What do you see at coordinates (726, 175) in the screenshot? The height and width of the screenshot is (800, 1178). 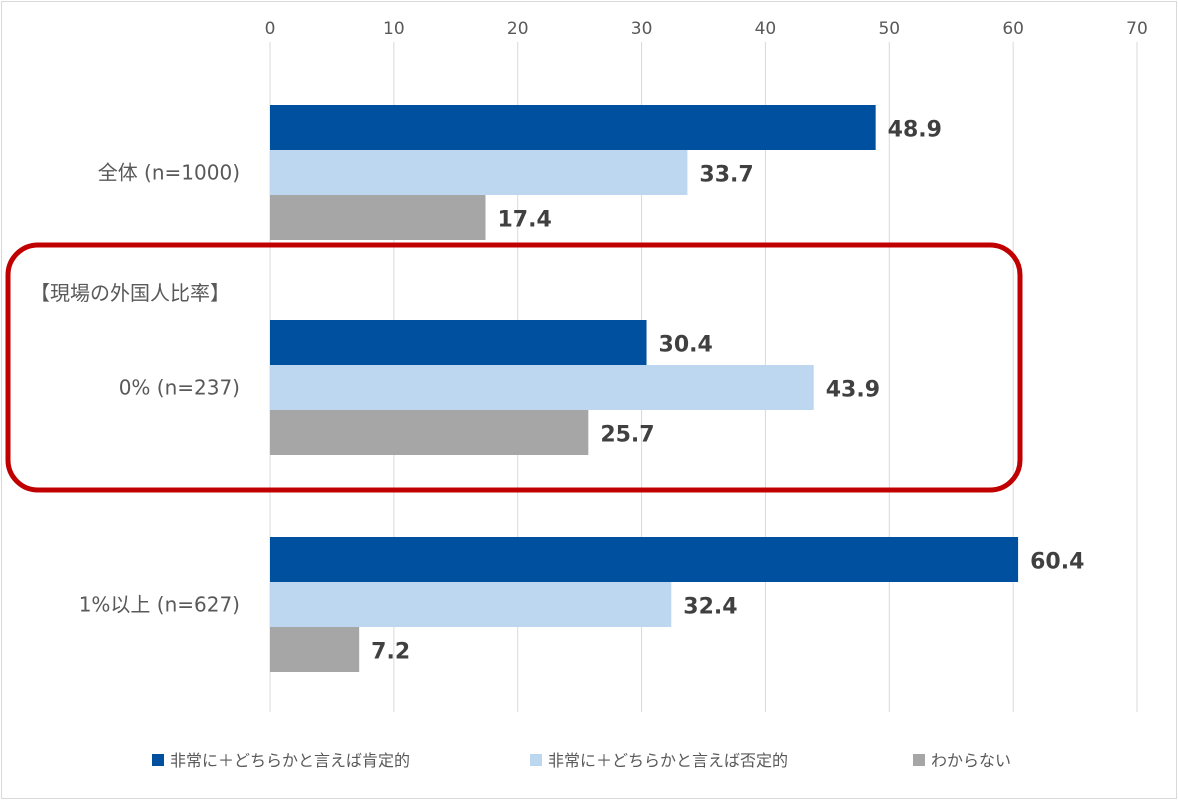 I see `data-label: 33.7` at bounding box center [726, 175].